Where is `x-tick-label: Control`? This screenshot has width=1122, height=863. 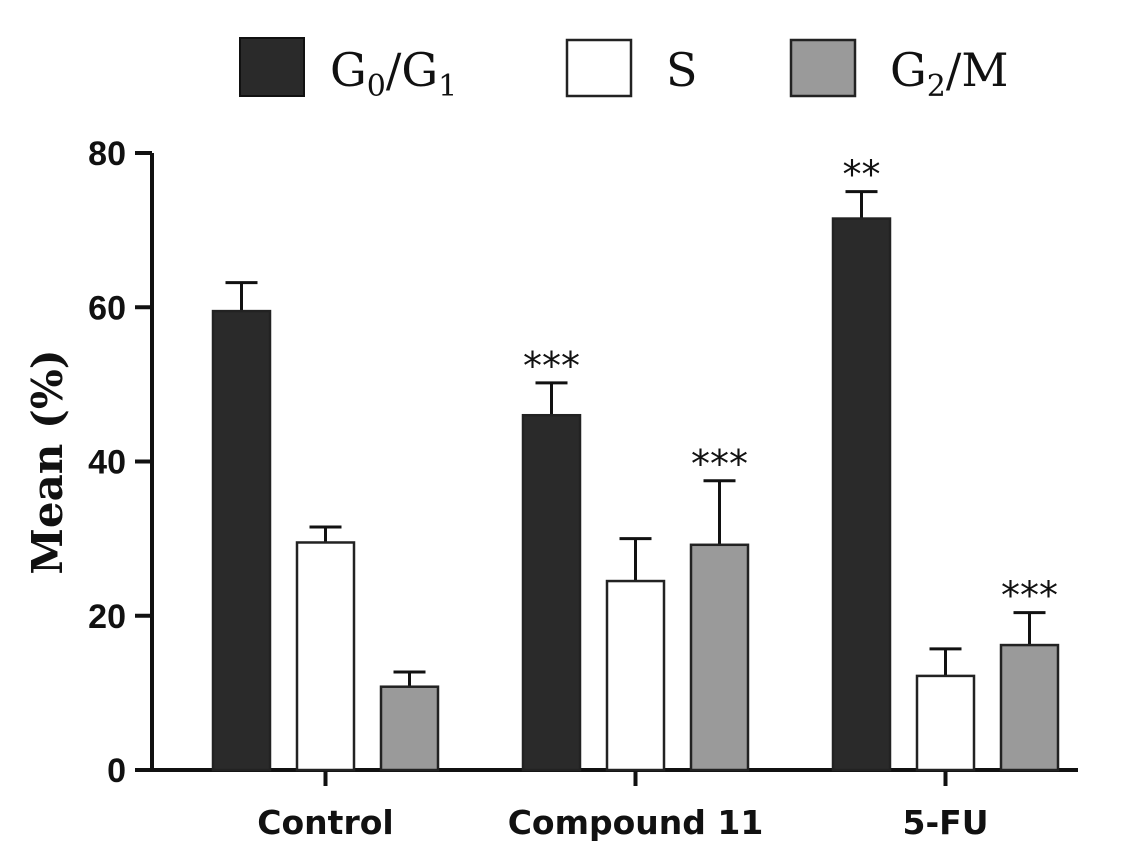 x-tick-label: Control is located at coordinates (325, 822).